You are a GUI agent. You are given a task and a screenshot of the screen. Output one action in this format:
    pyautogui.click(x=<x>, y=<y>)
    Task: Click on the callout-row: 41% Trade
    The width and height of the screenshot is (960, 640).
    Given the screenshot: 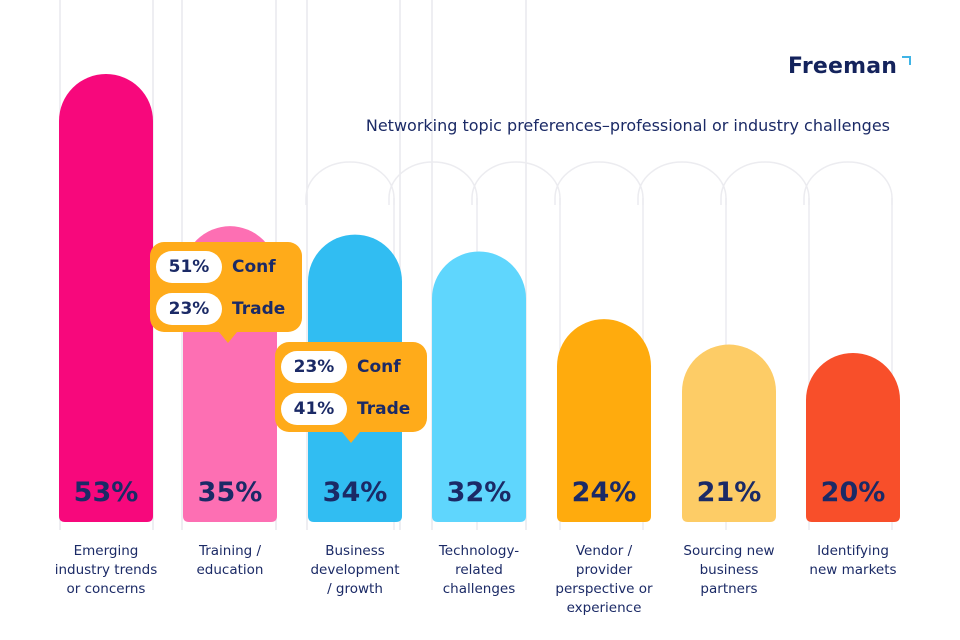 What is the action you would take?
    pyautogui.click(x=345, y=409)
    